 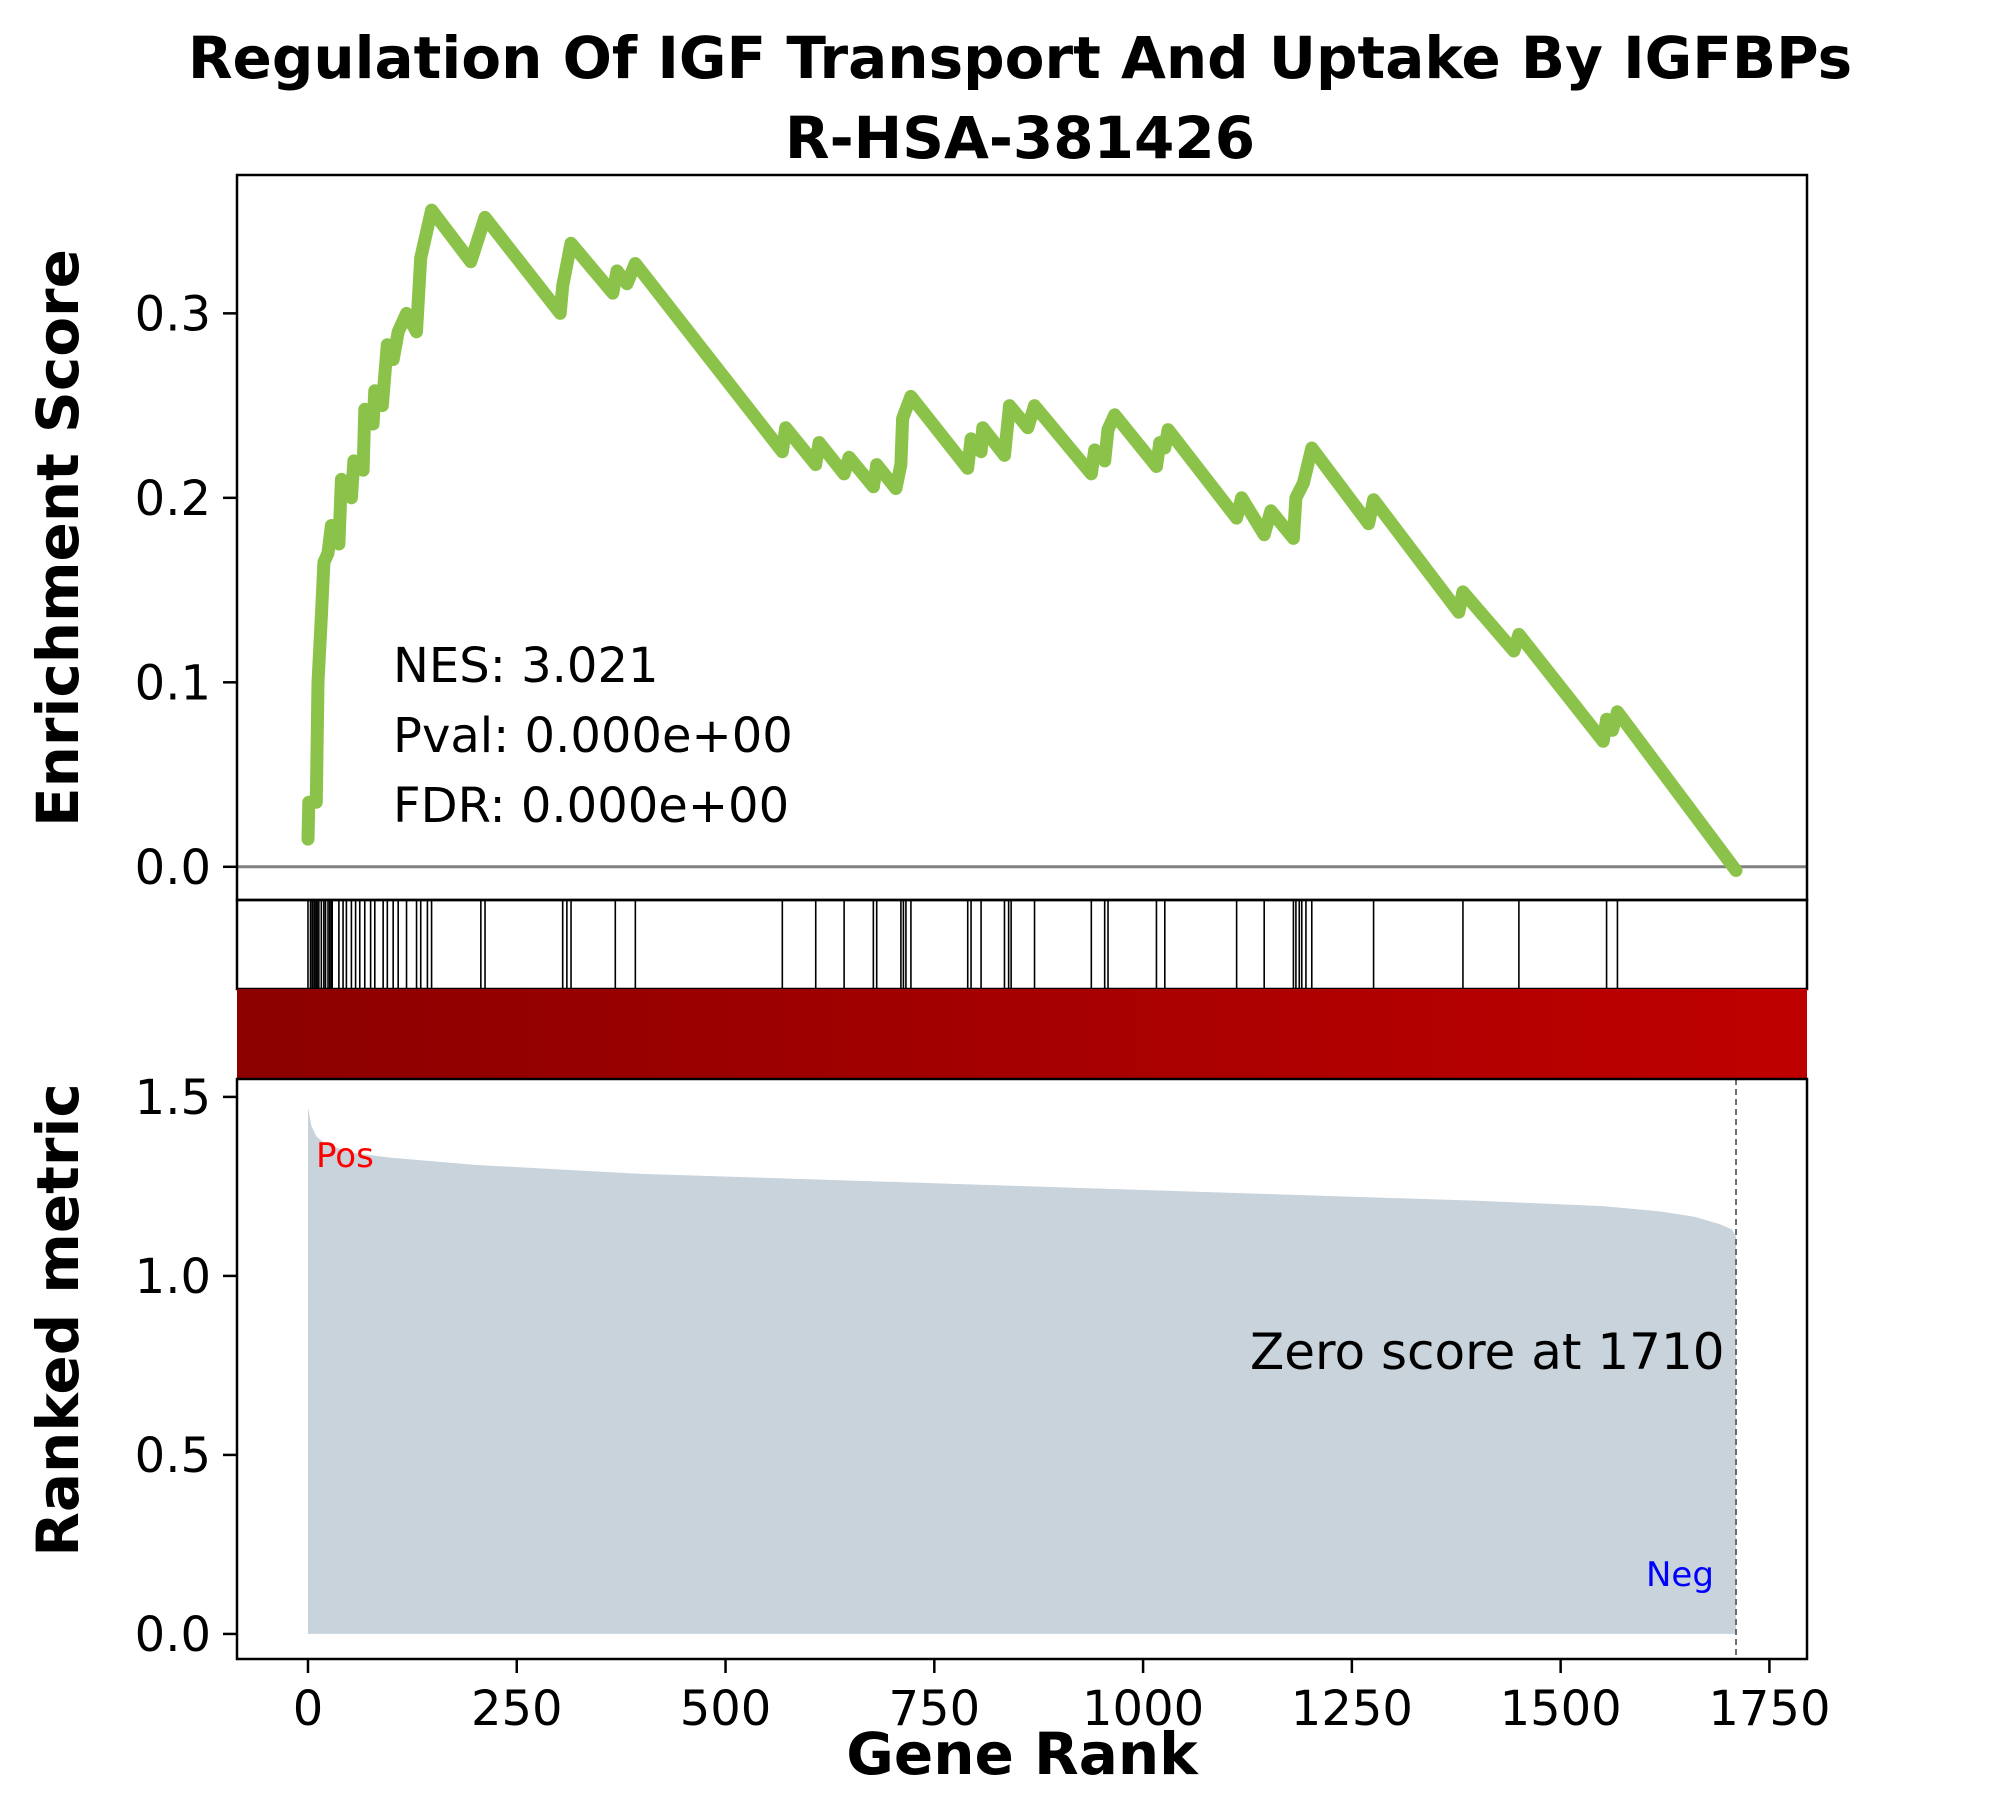 What do you see at coordinates (173, 1277) in the screenshot?
I see `metric-y-tick-label: 1.0` at bounding box center [173, 1277].